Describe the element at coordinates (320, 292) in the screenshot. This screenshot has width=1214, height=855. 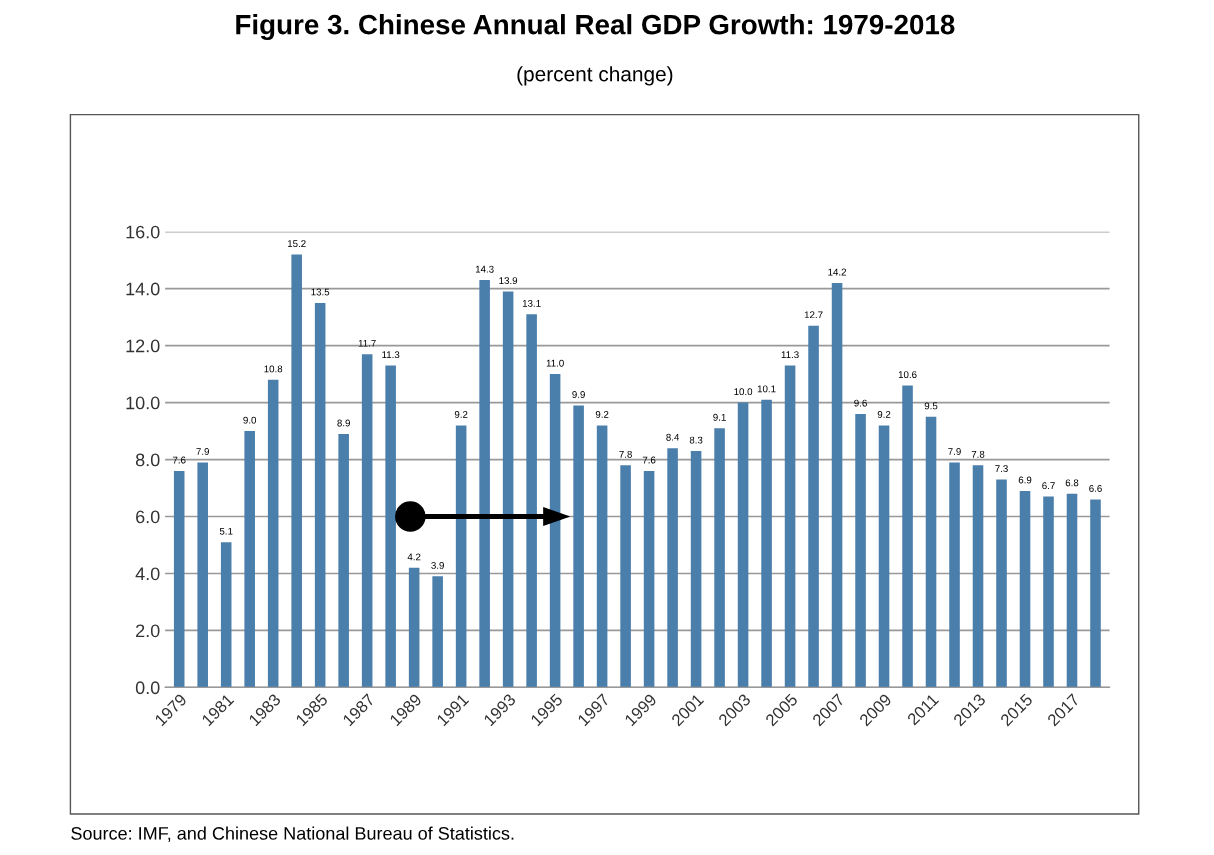
I see `data-label: 13.5` at that location.